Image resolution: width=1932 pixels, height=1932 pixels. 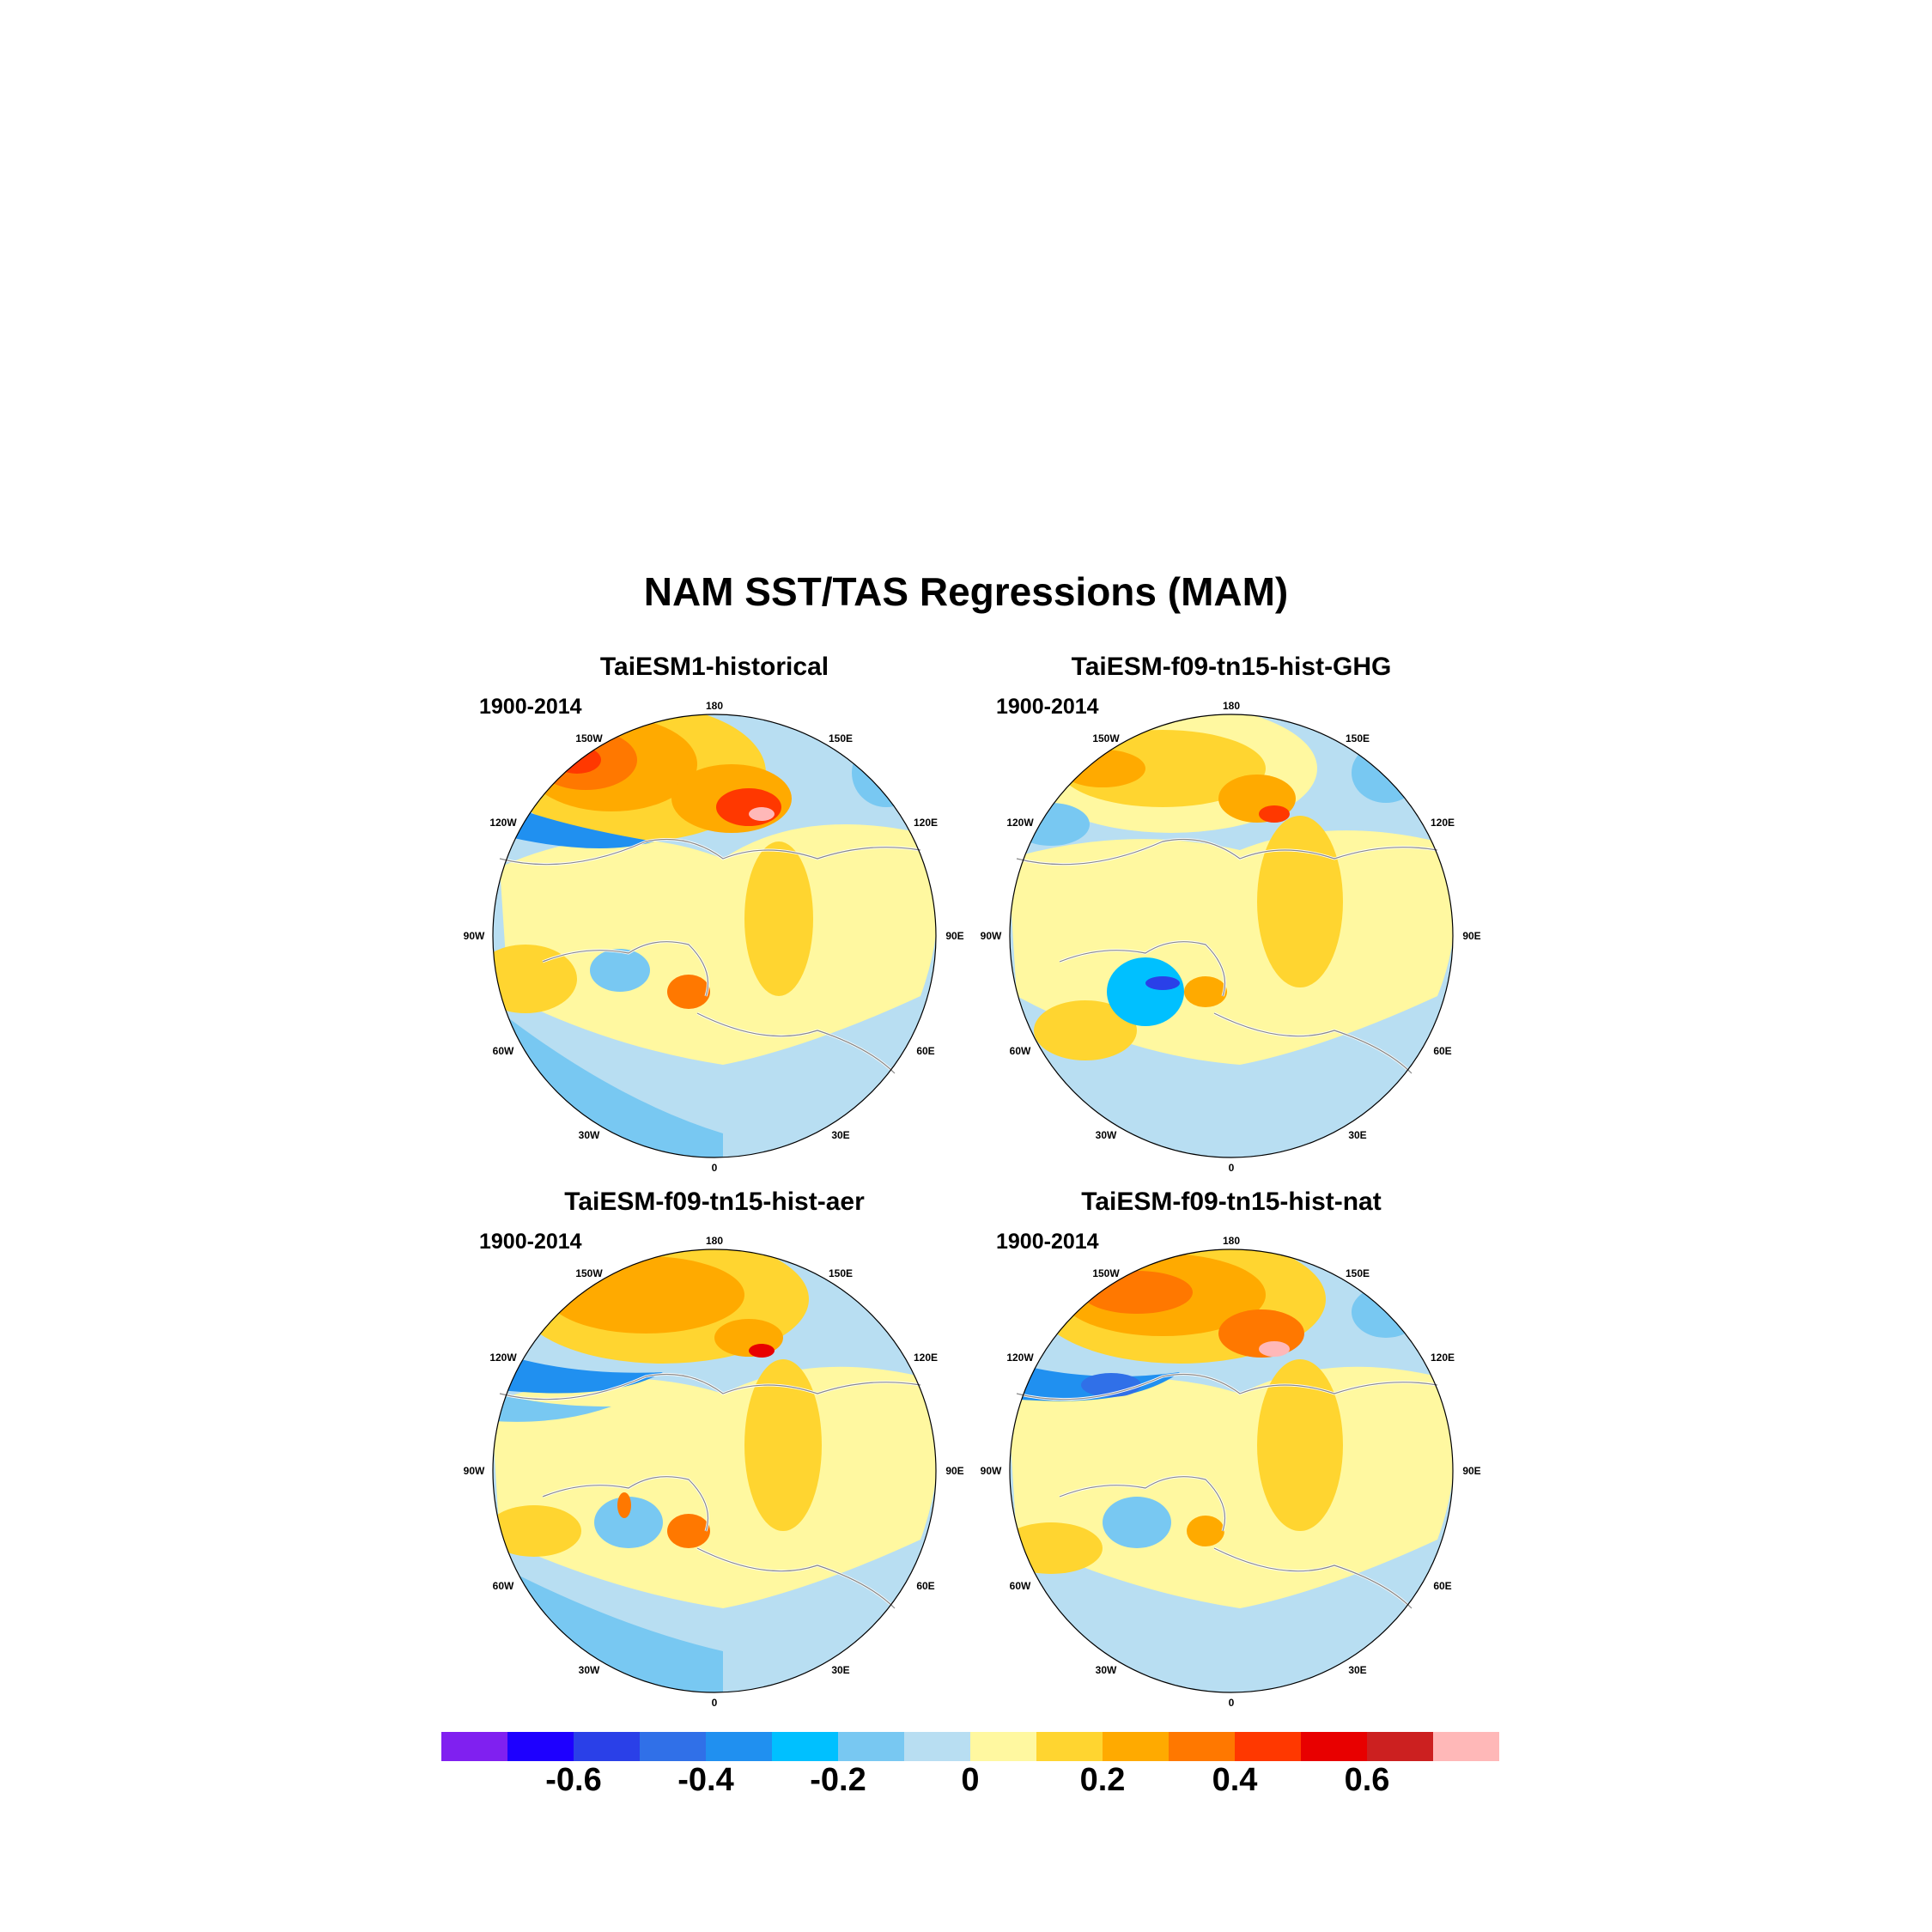 What do you see at coordinates (1232, 1202) in the screenshot?
I see `panel-title: TaiESM-f09-tn15-hist-nat` at bounding box center [1232, 1202].